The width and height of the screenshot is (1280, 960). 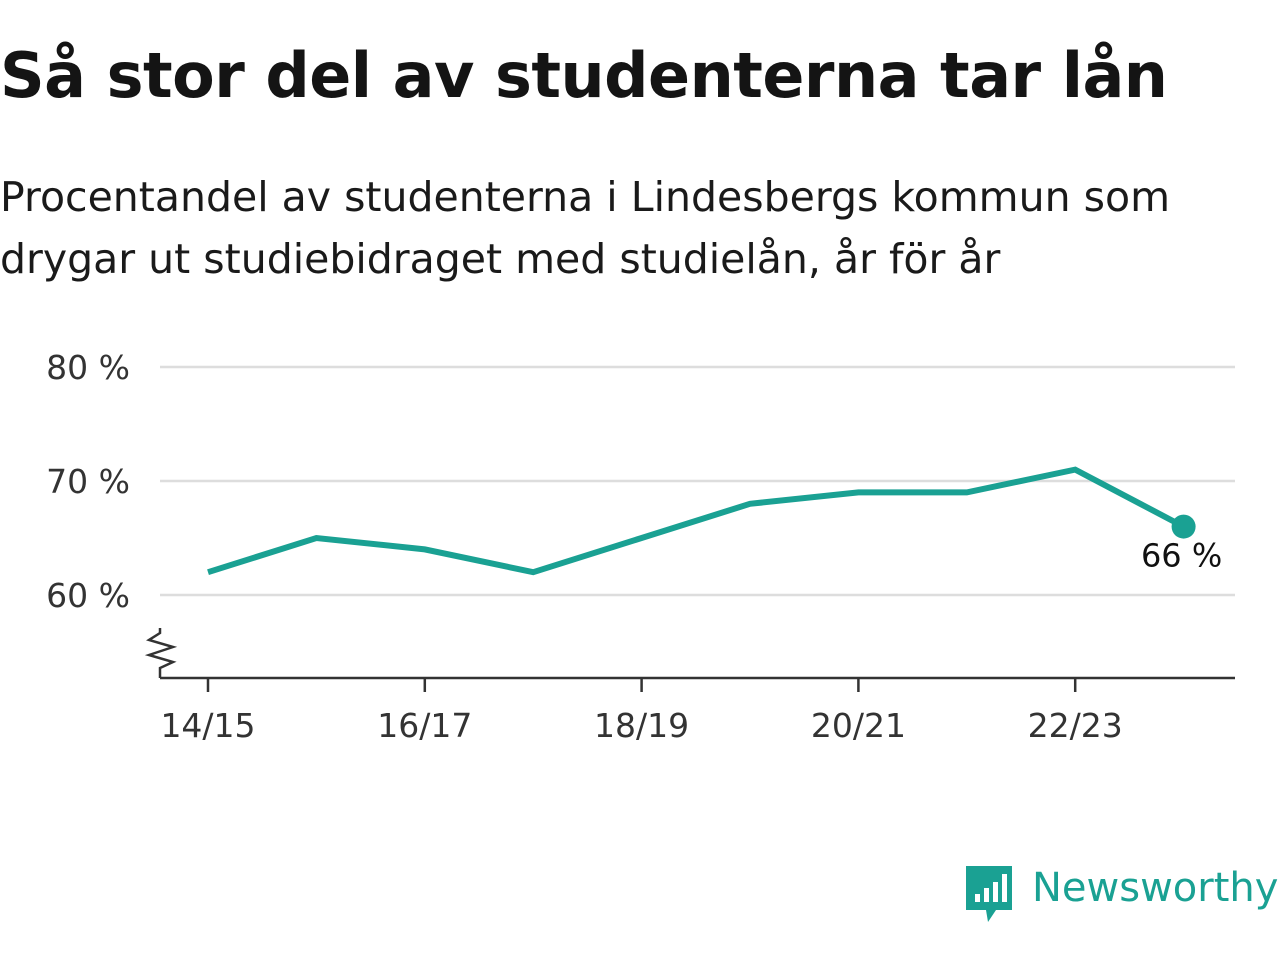 I want to click on x-tick-label: 22/23, so click(x=1075, y=725).